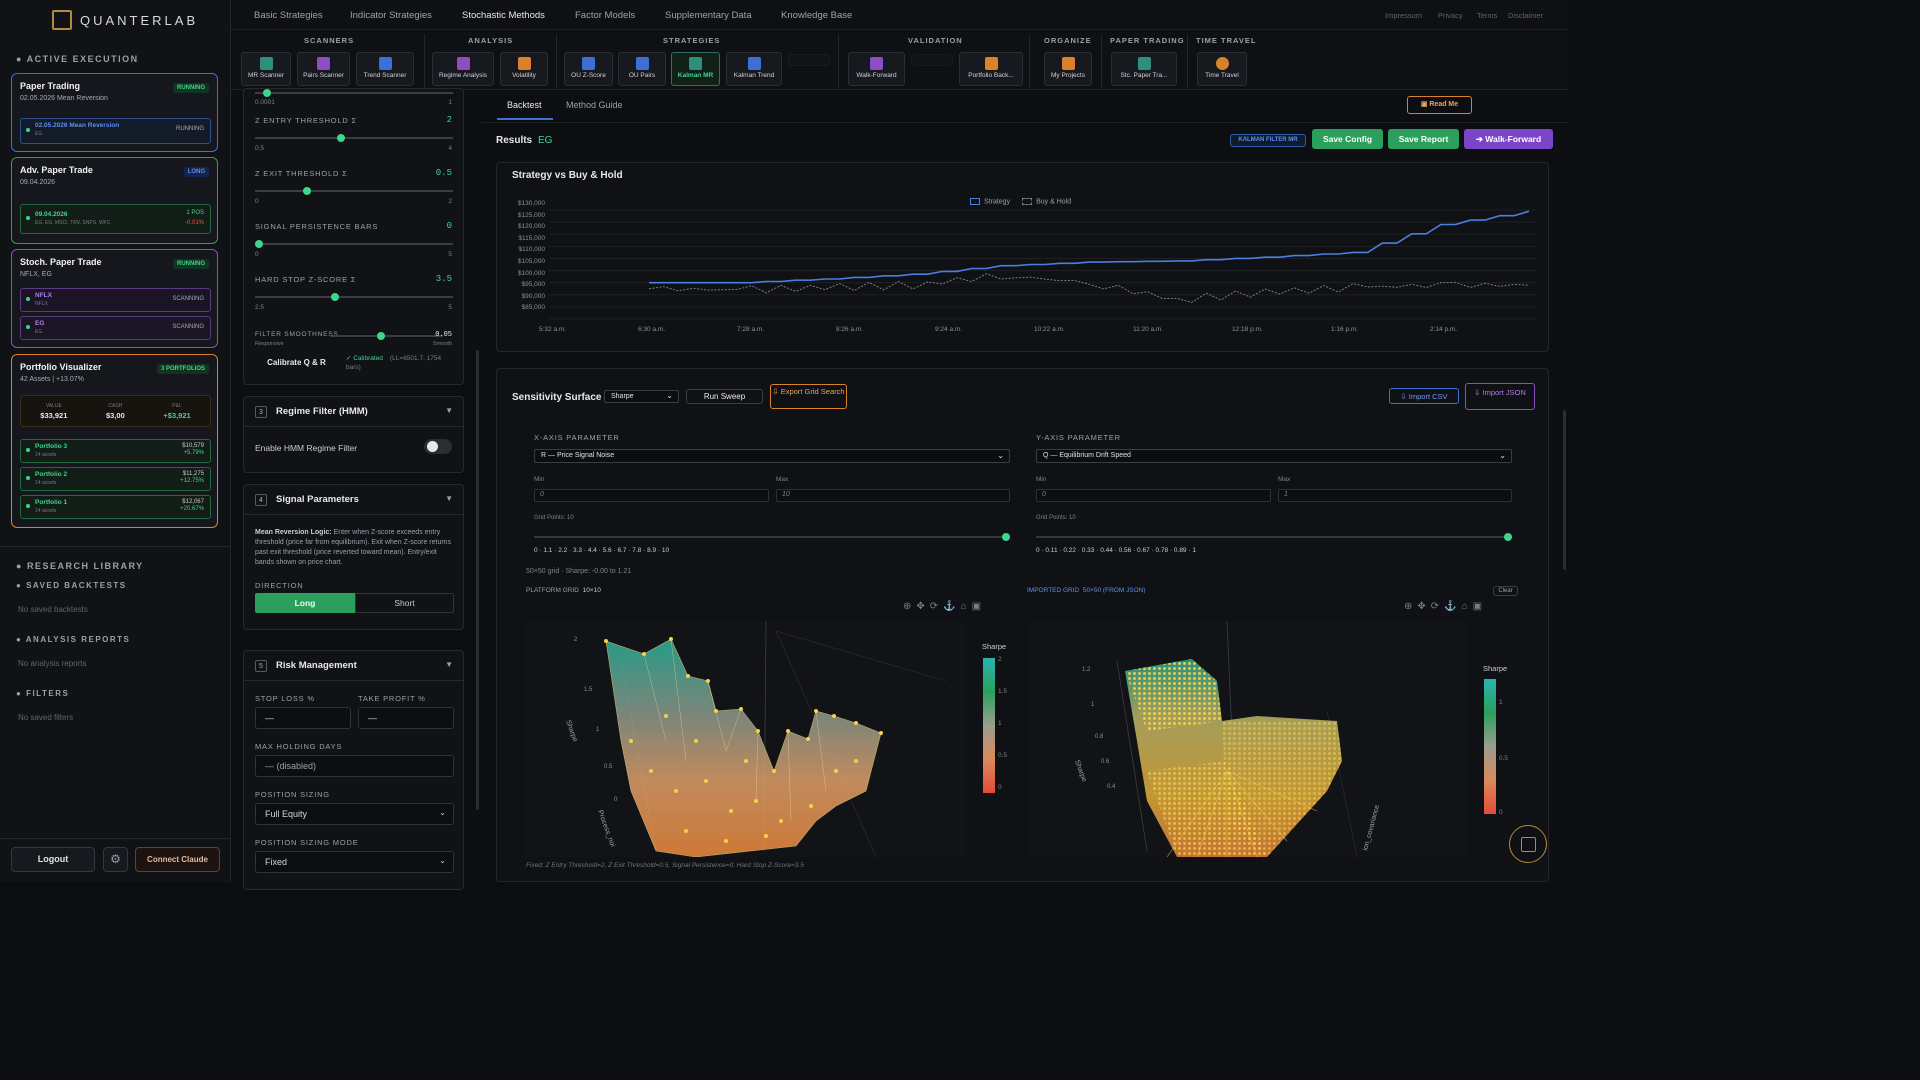 The height and width of the screenshot is (1080, 1920). Describe the element at coordinates (288, 15) in the screenshot. I see `tab-basic-strategies: Basic Strategies` at that location.